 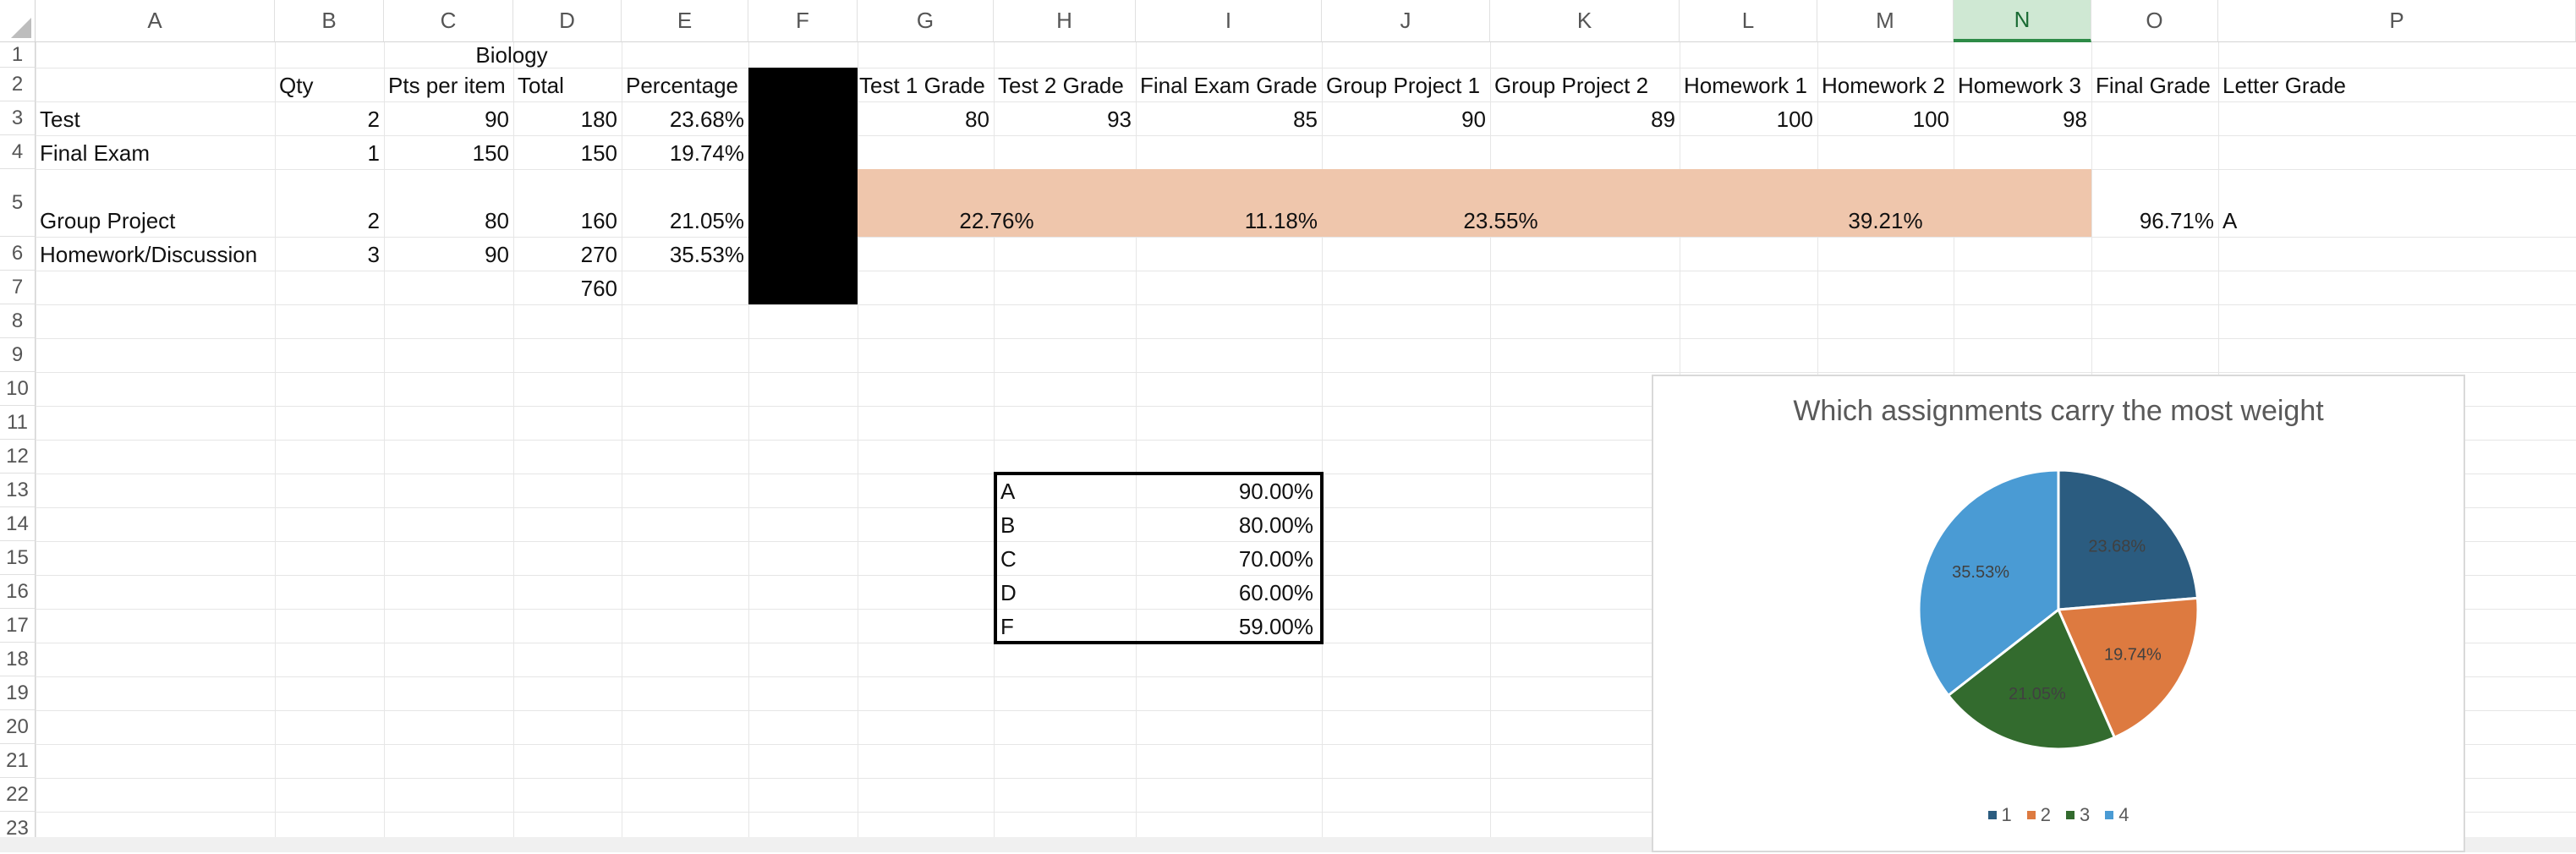 What do you see at coordinates (1585, 21) in the screenshot?
I see `column-header-k: K` at bounding box center [1585, 21].